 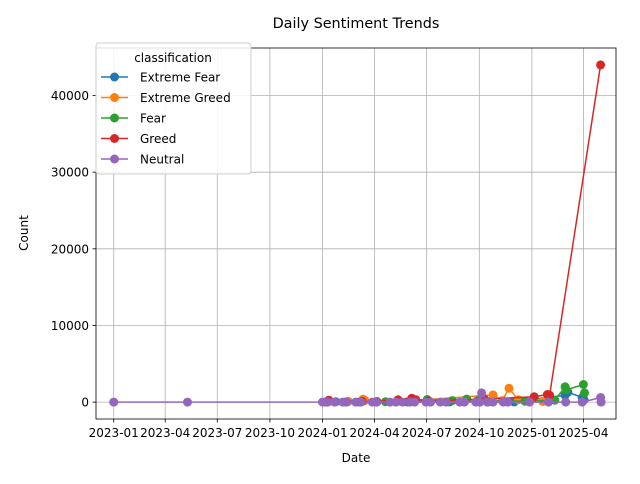 I want to click on legend-label: Extreme Fear, so click(x=180, y=78).